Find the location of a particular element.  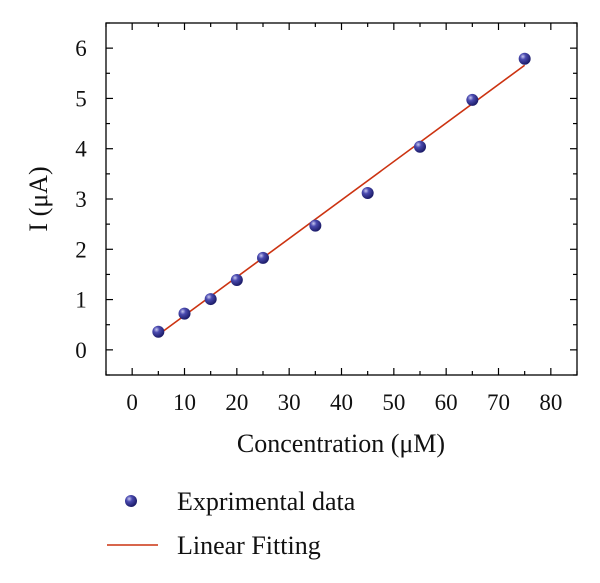

legend-label-fit: Linear Fitting is located at coordinates (249, 545).